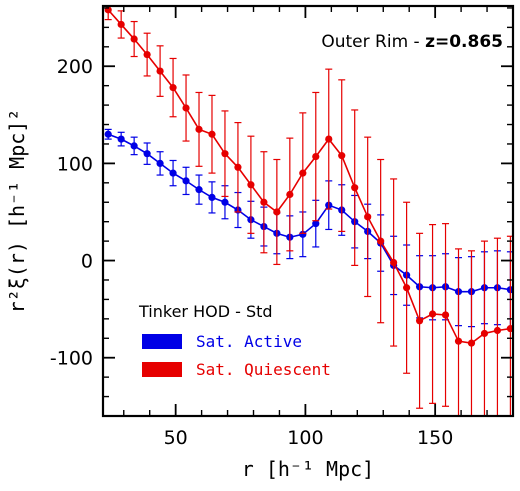 The width and height of the screenshot is (520, 491). I want to click on chart-annotation: Outer Rim - z=0.865, so click(412, 42).